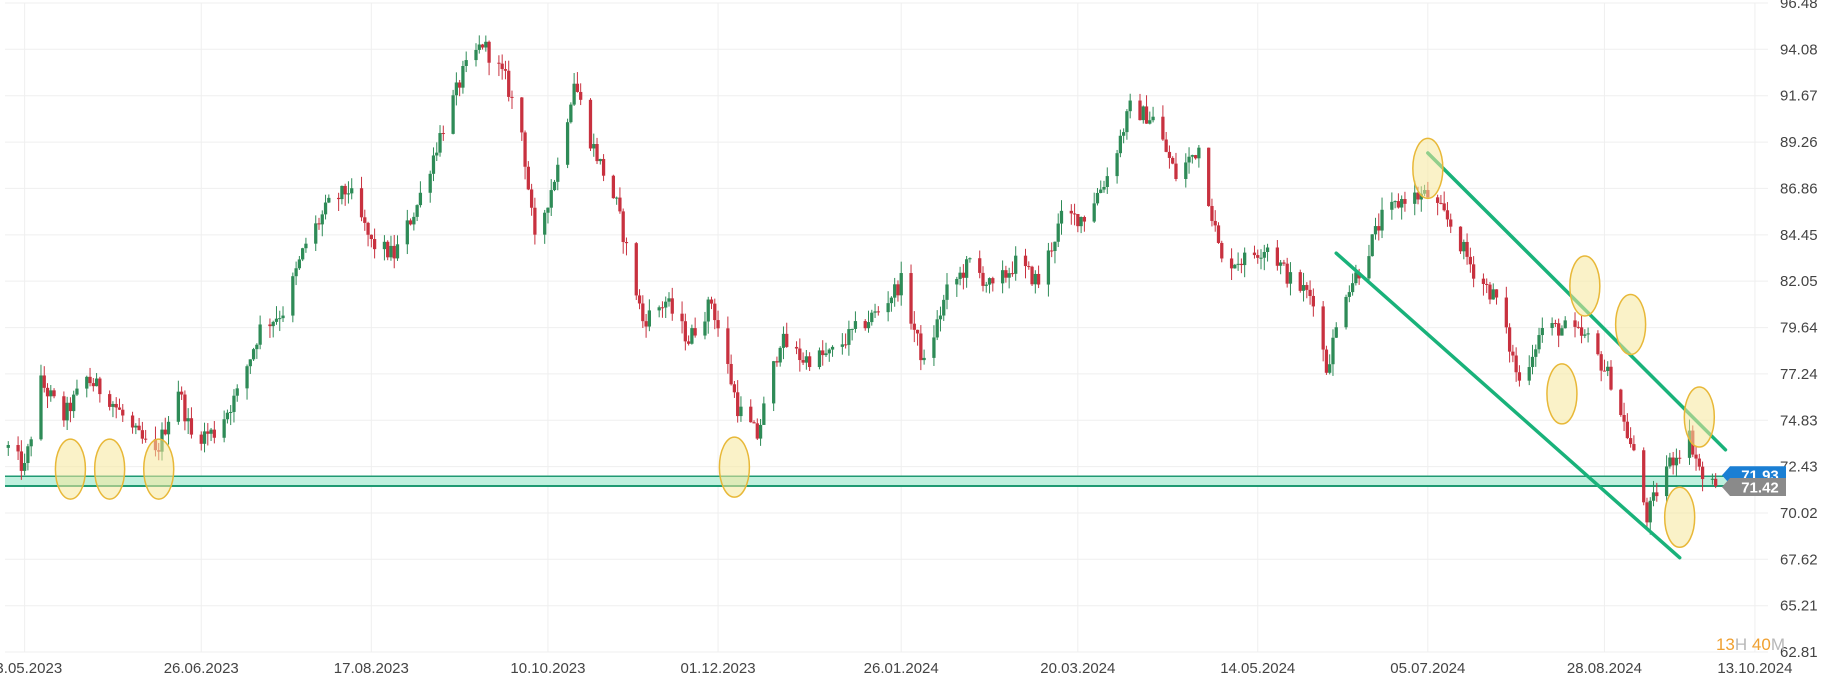 Image resolution: width=1843 pixels, height=683 pixels. What do you see at coordinates (1799, 328) in the screenshot?
I see `y-tick-label: 79.64` at bounding box center [1799, 328].